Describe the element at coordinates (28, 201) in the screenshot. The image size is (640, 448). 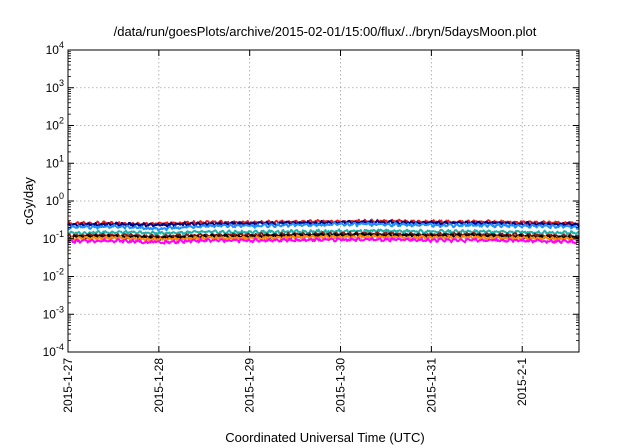
I see `y-axis-label: cGy/day` at that location.